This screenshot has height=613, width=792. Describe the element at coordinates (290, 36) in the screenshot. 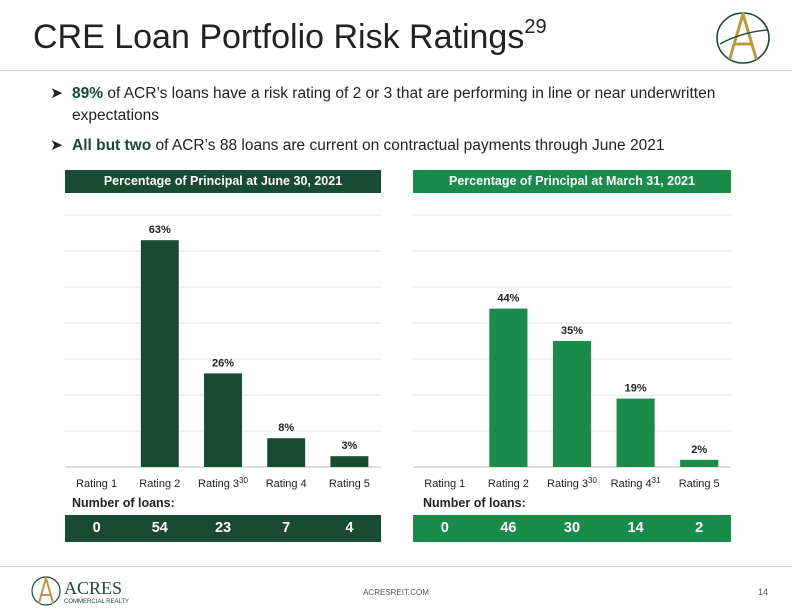

I see `page-title: CRE Loan Portfolio Risk Ratings29` at that location.